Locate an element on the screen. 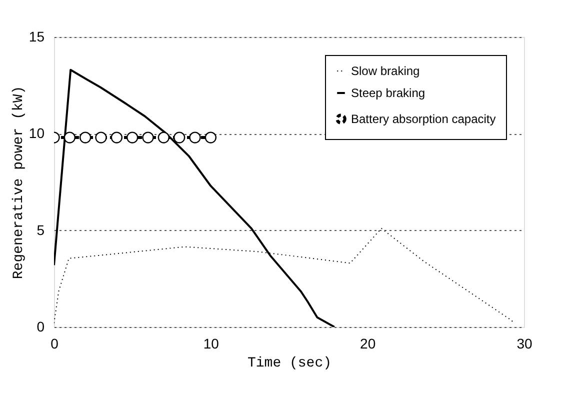 The image size is (569, 400). y-axis-title: Regenerative power (kW) is located at coordinates (18, 183).